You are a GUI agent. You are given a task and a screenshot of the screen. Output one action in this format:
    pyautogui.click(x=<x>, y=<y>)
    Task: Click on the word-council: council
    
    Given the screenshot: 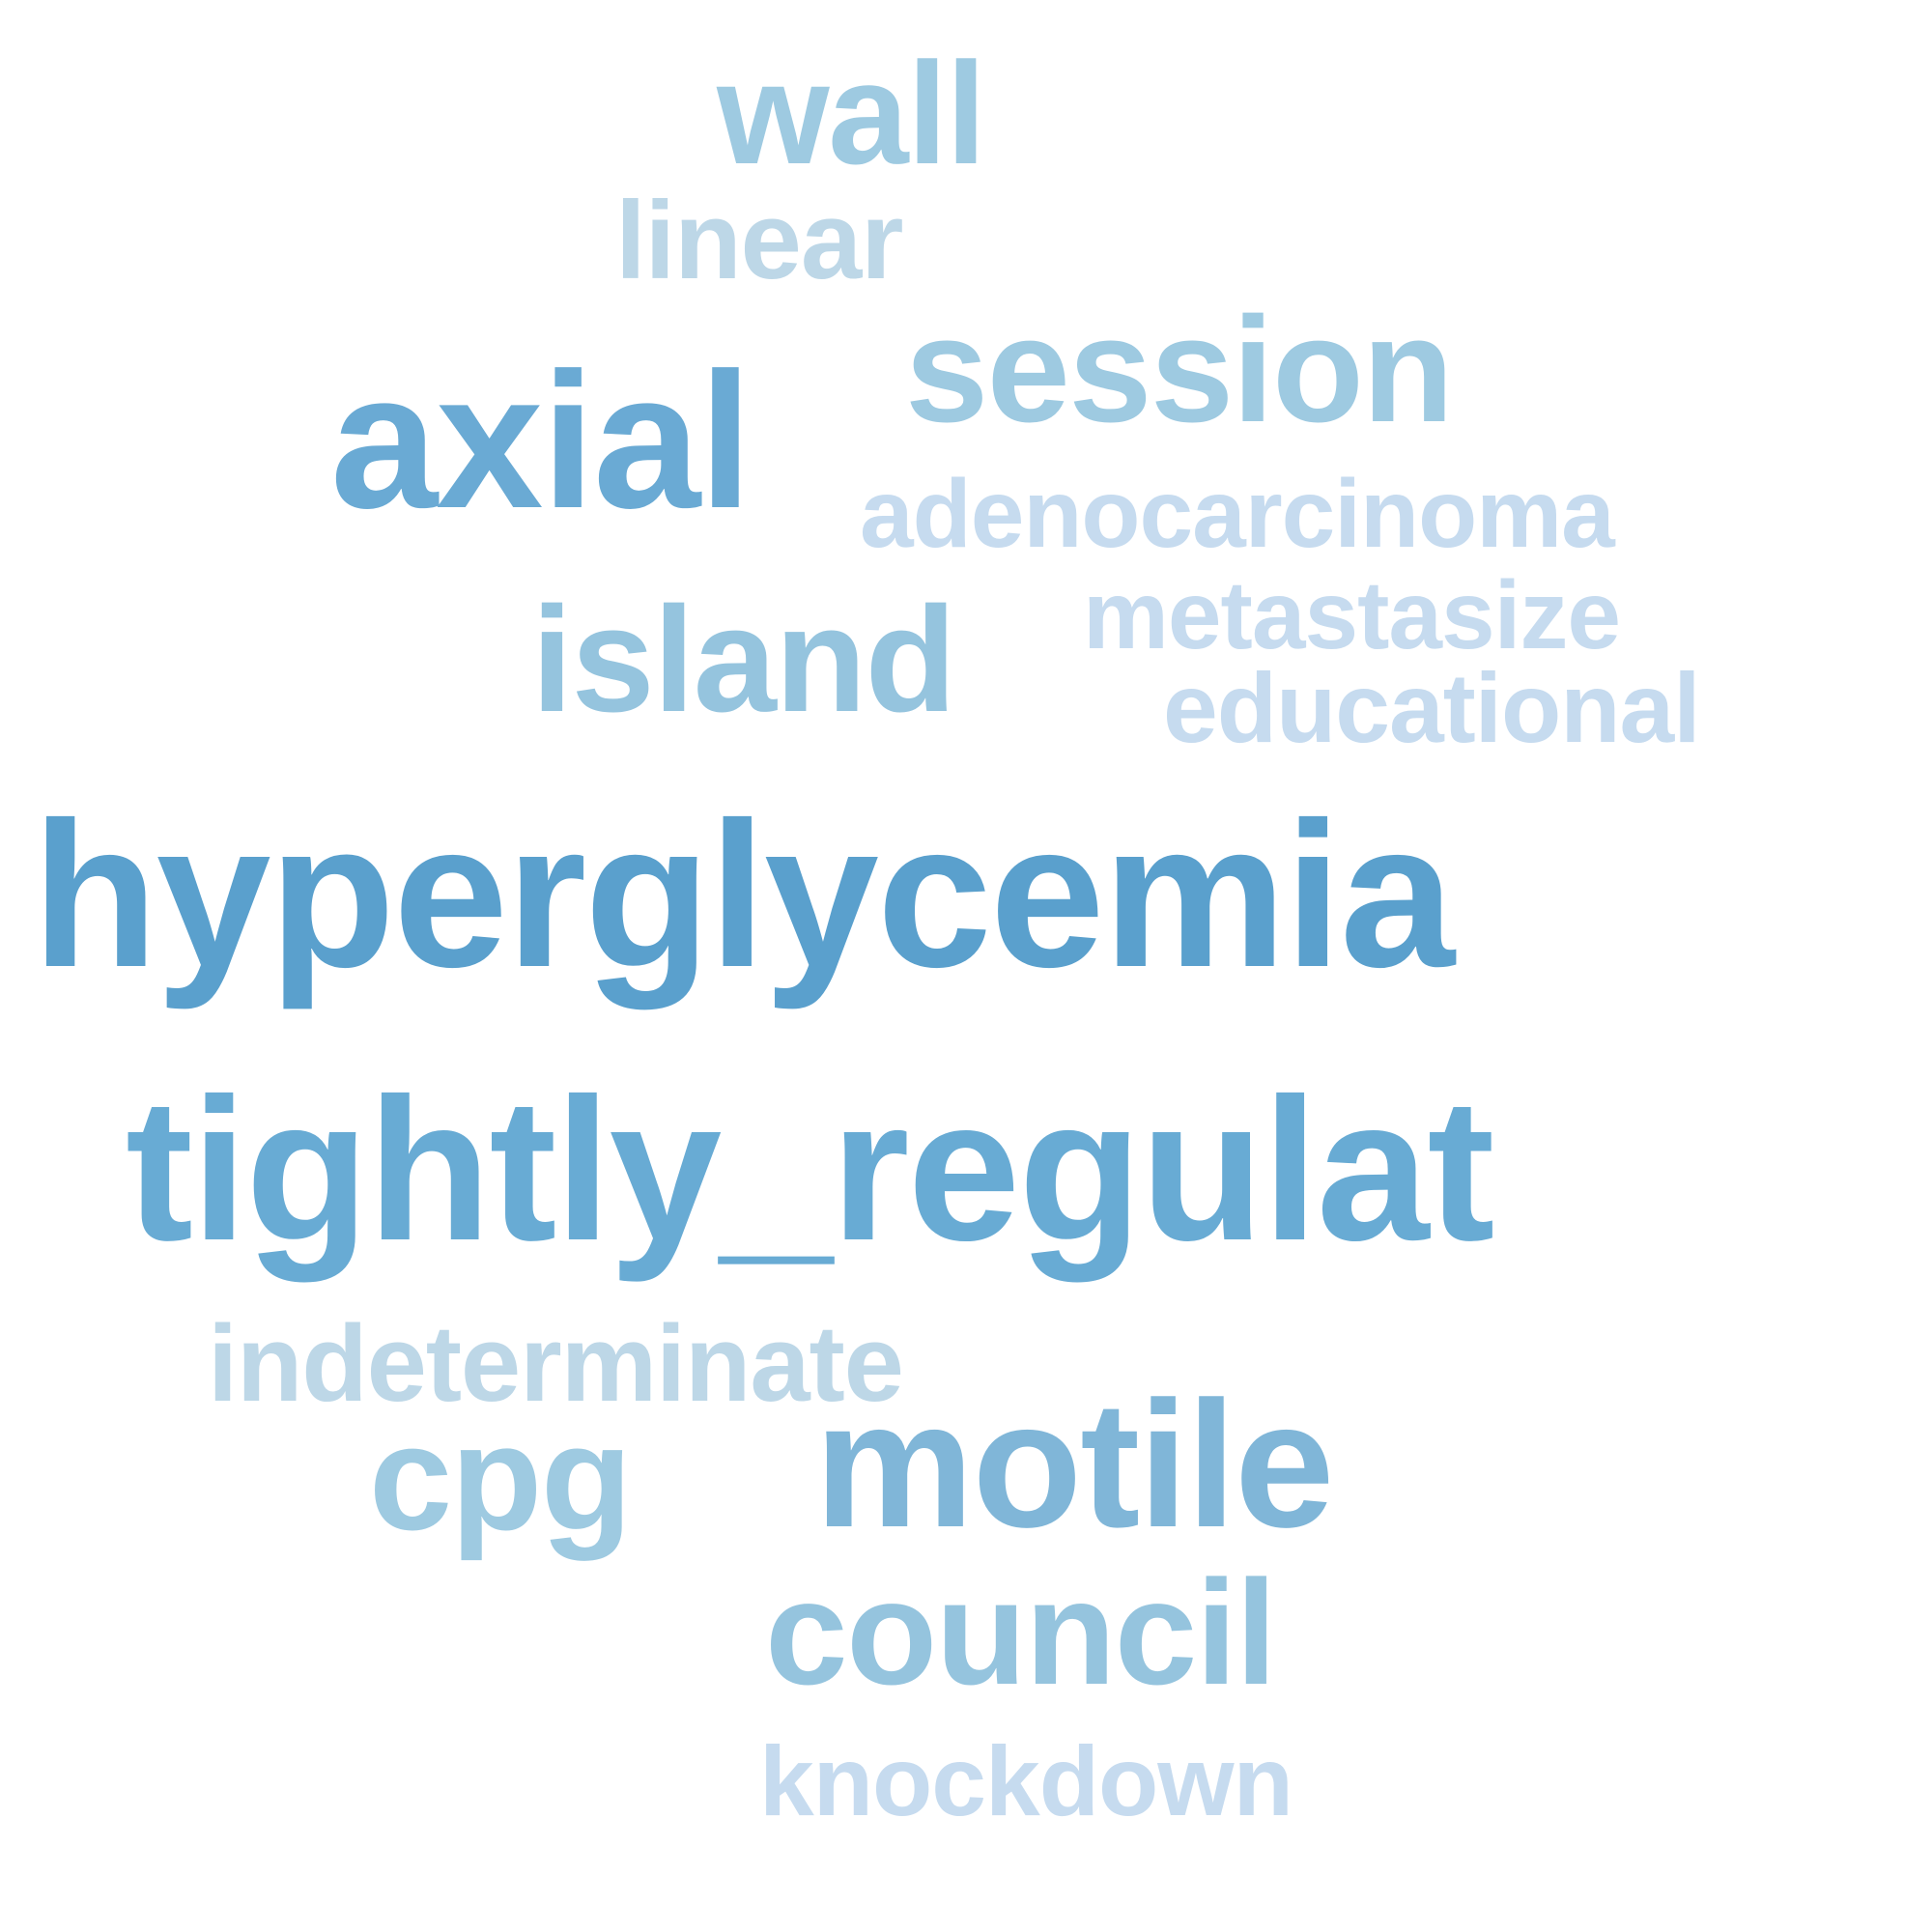 What is the action you would take?
    pyautogui.click(x=1021, y=1632)
    